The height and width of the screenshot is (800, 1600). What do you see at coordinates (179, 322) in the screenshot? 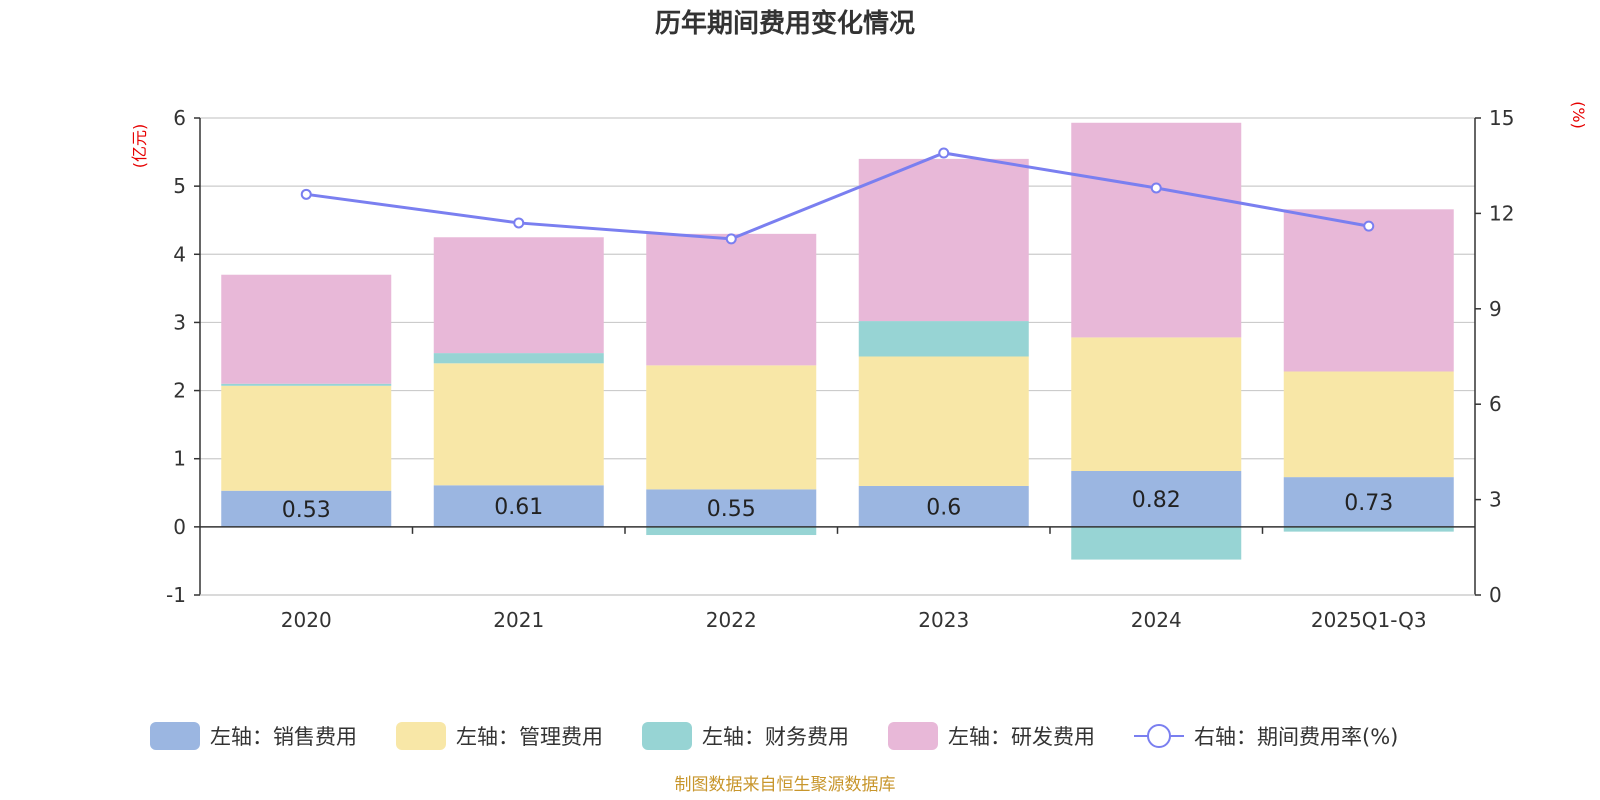
I see `left-tick-label: 3` at bounding box center [179, 322].